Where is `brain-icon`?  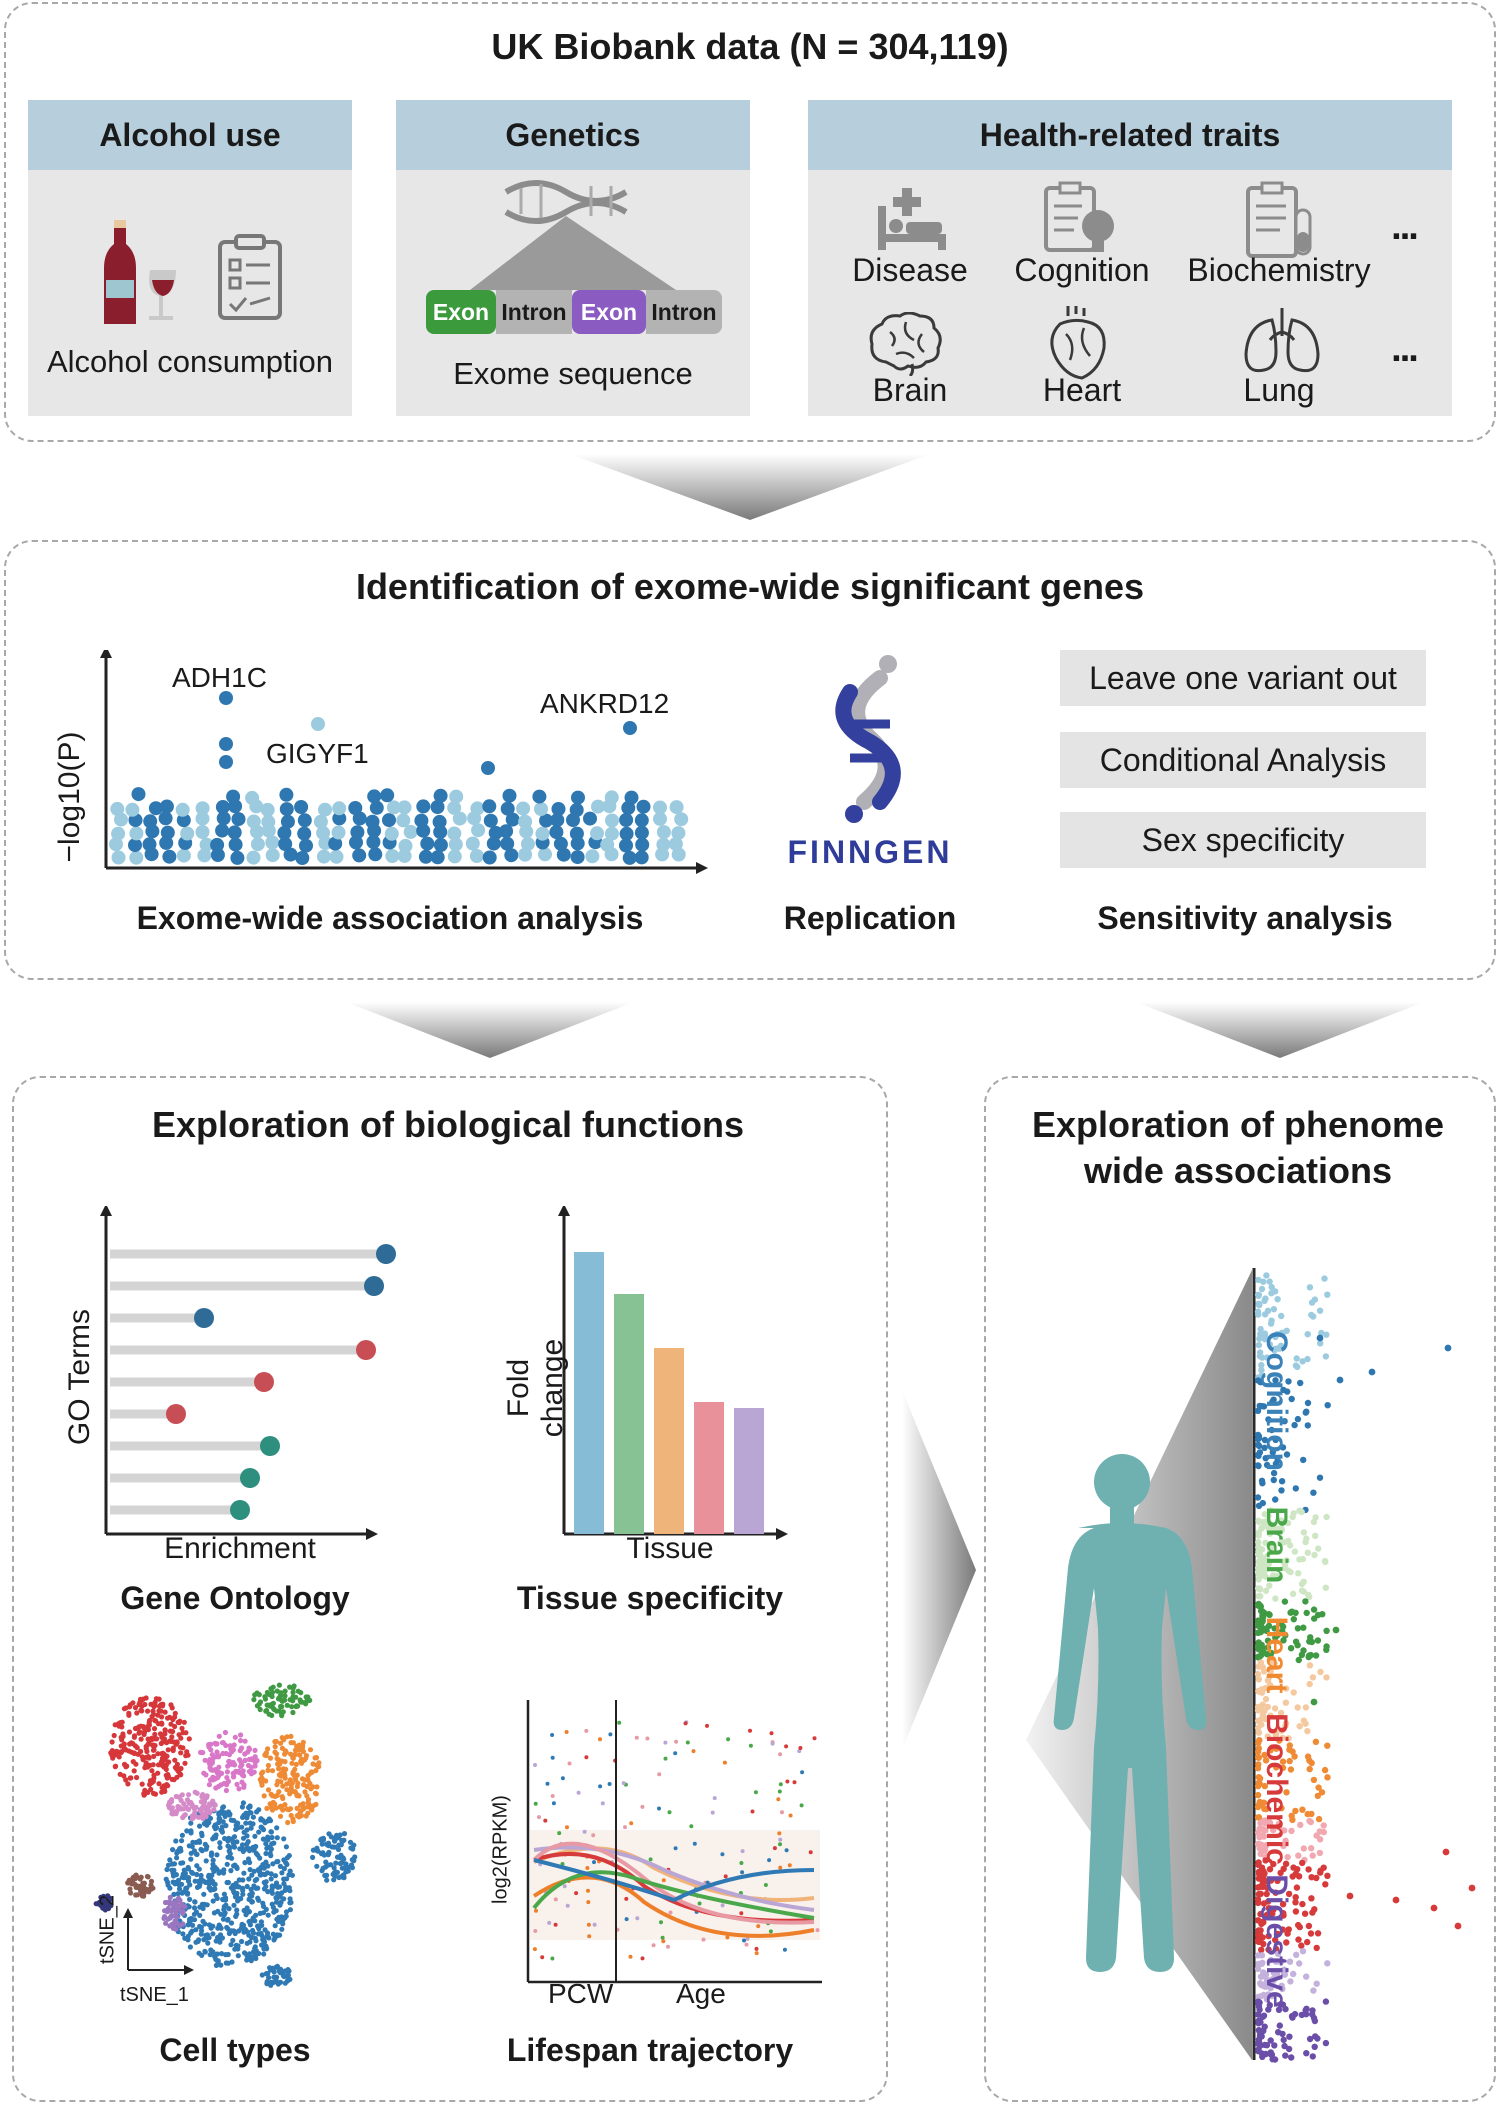 brain-icon is located at coordinates (905, 344).